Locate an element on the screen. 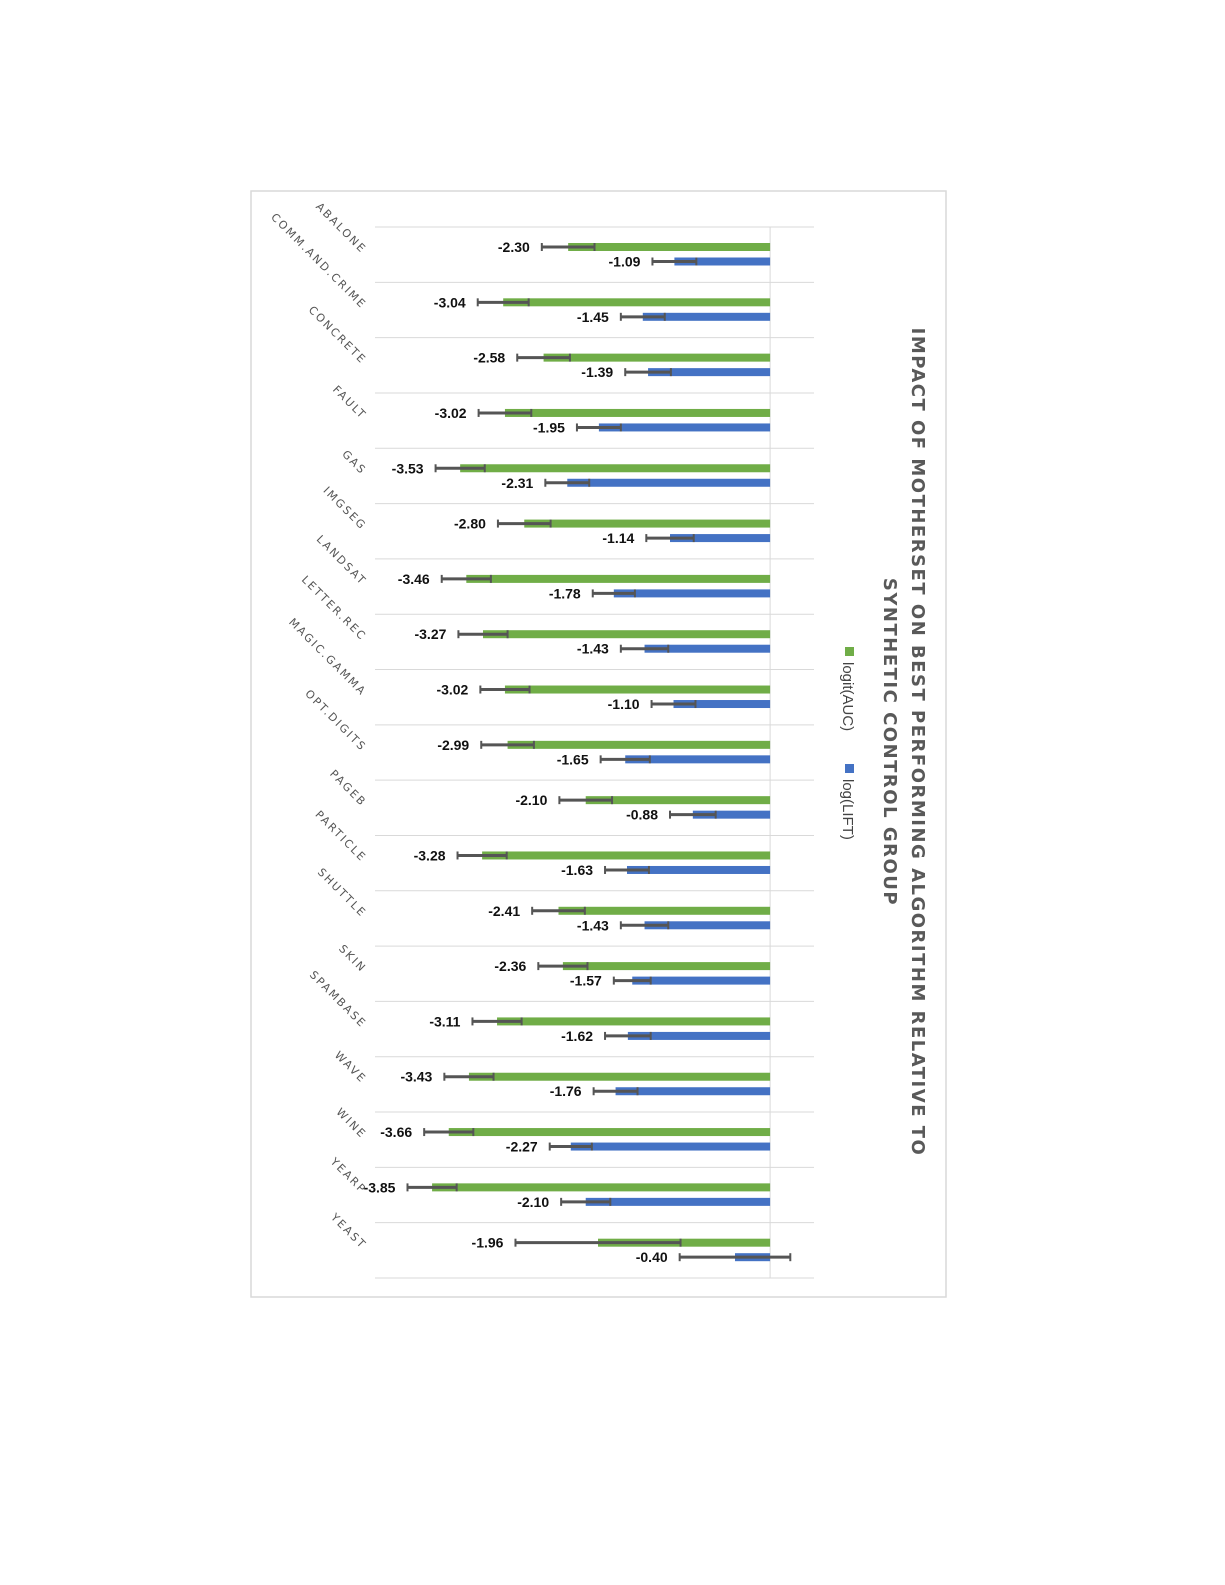 This screenshot has width=1225, height=1585. data-label: -3.28 is located at coordinates (430, 855).